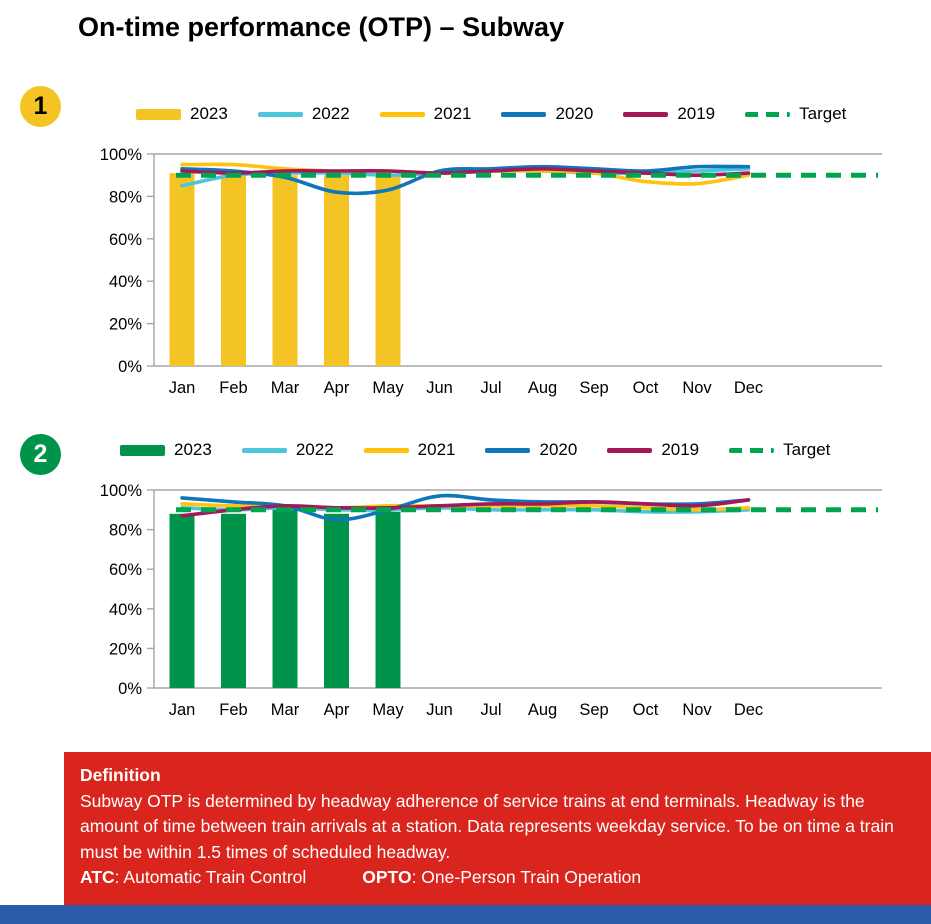  Describe the element at coordinates (465, 914) in the screenshot. I see `footer-bar` at that location.